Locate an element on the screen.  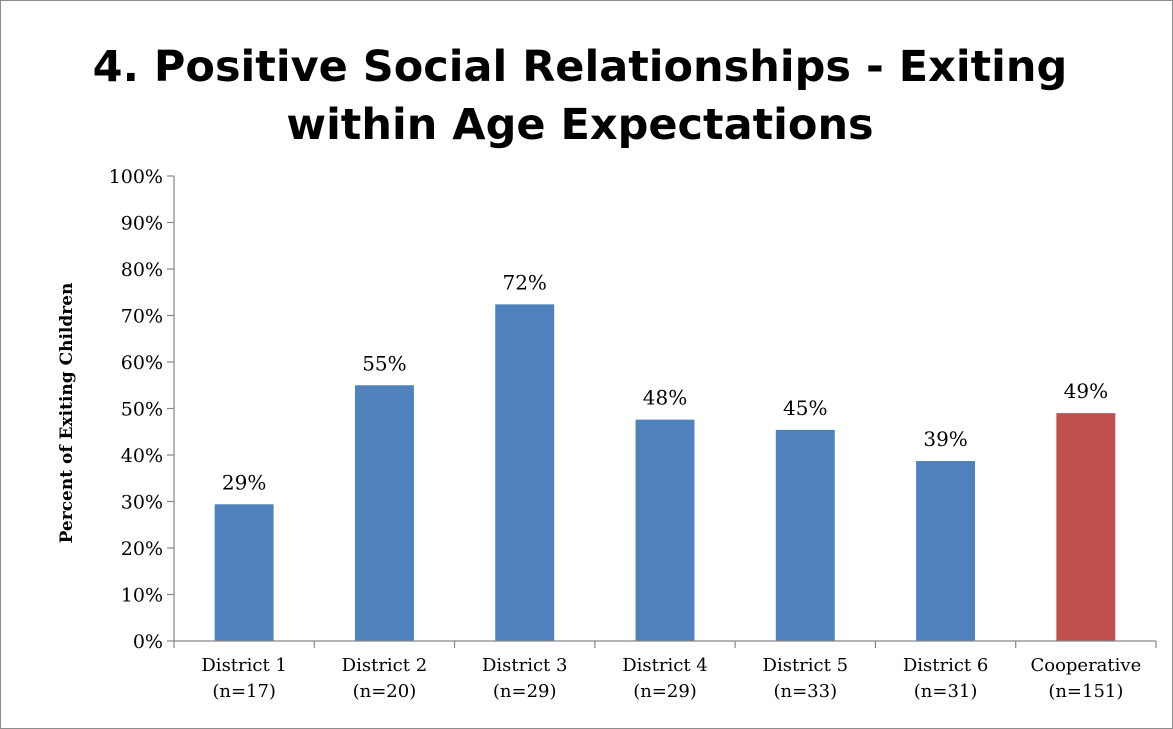
y-tick-label: 10% is located at coordinates (142, 596).